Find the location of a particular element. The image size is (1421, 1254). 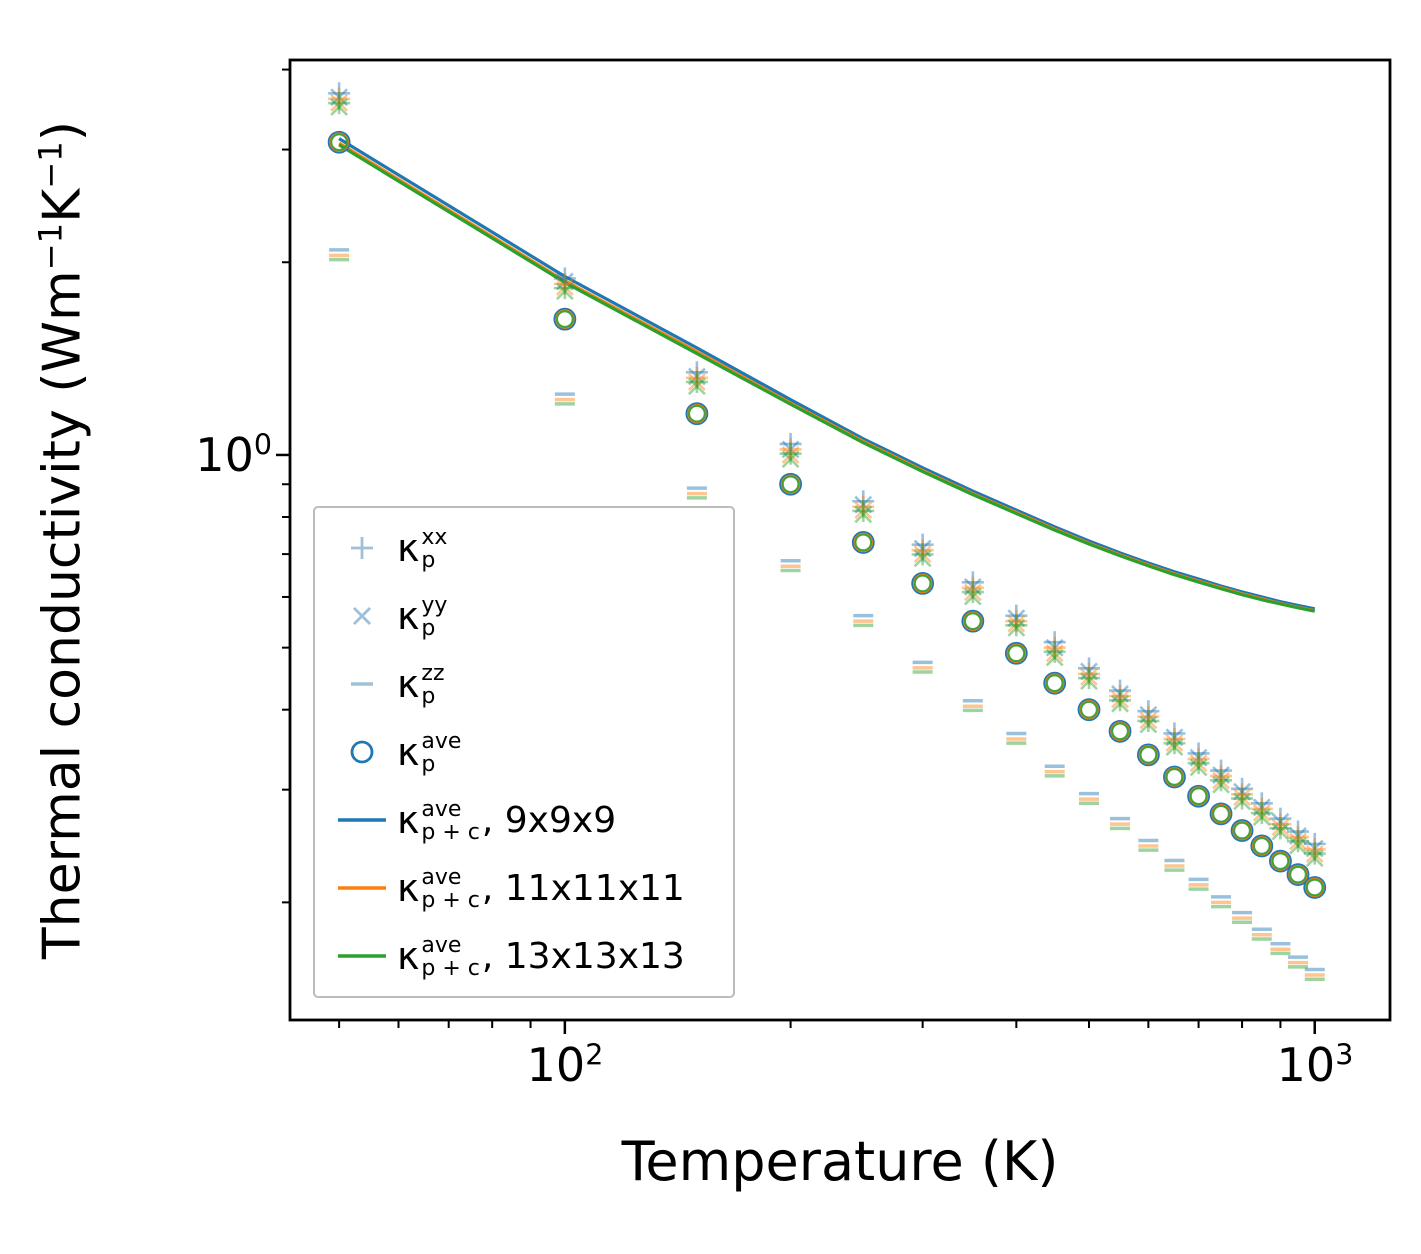

kappa-scripts: yy p is located at coordinates (434, 616).